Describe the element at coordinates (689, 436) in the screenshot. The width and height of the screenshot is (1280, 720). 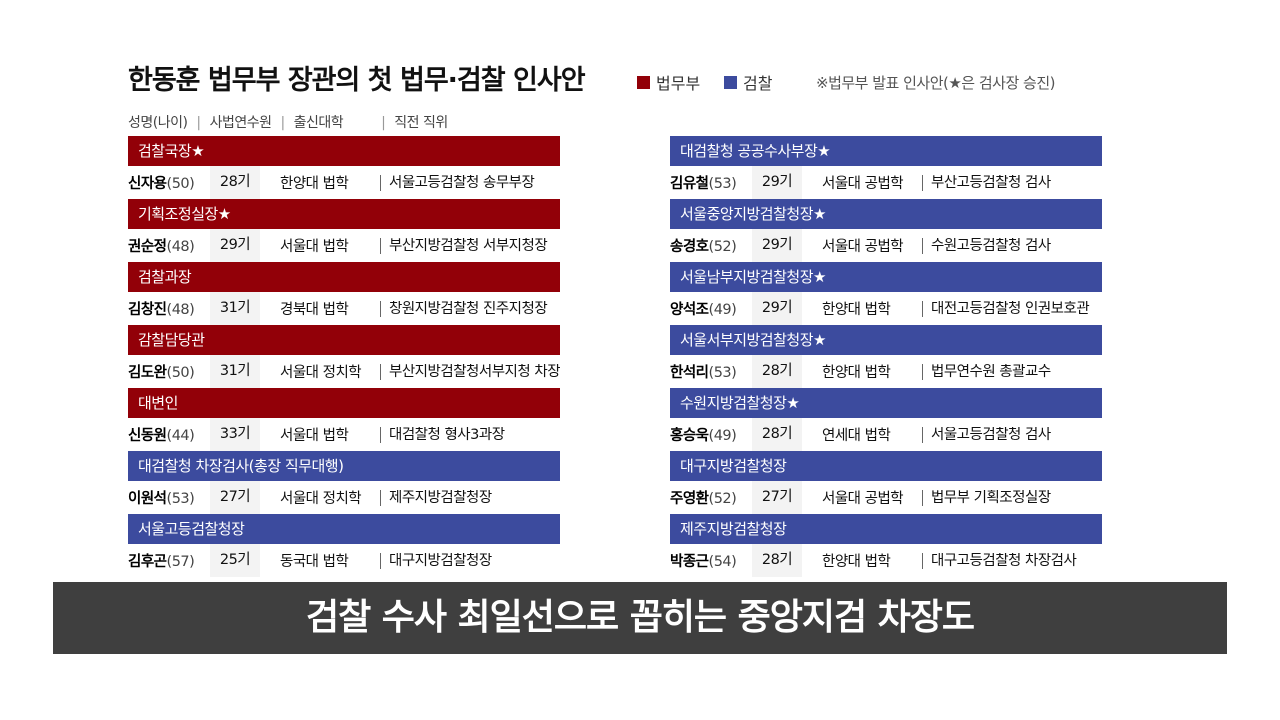
I see `name-text: 홍승욱` at that location.